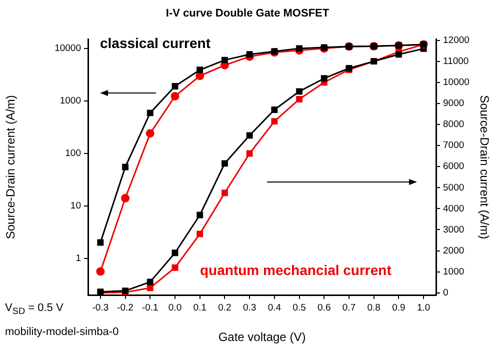 Image resolution: width=495 pixels, height=349 pixels. What do you see at coordinates (453, 230) in the screenshot?
I see `y2-tick-label: 3000` at bounding box center [453, 230].